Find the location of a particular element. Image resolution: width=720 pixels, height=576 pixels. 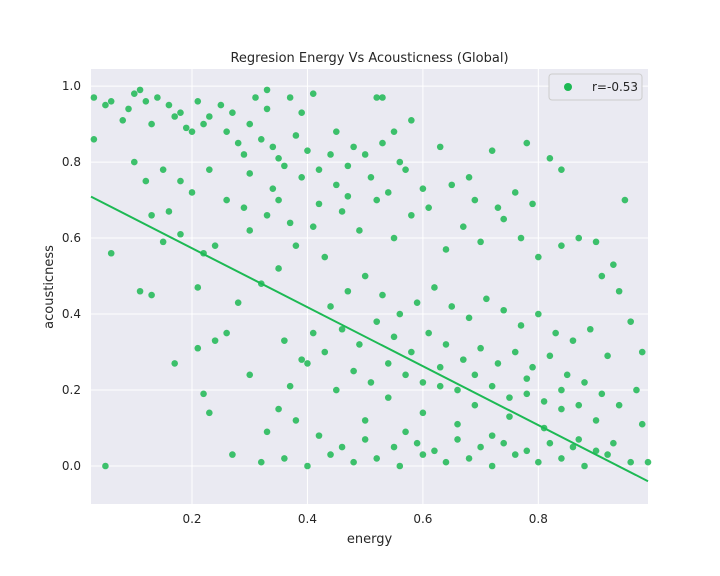

x-tick-label: 0.2 is located at coordinates (191, 519).